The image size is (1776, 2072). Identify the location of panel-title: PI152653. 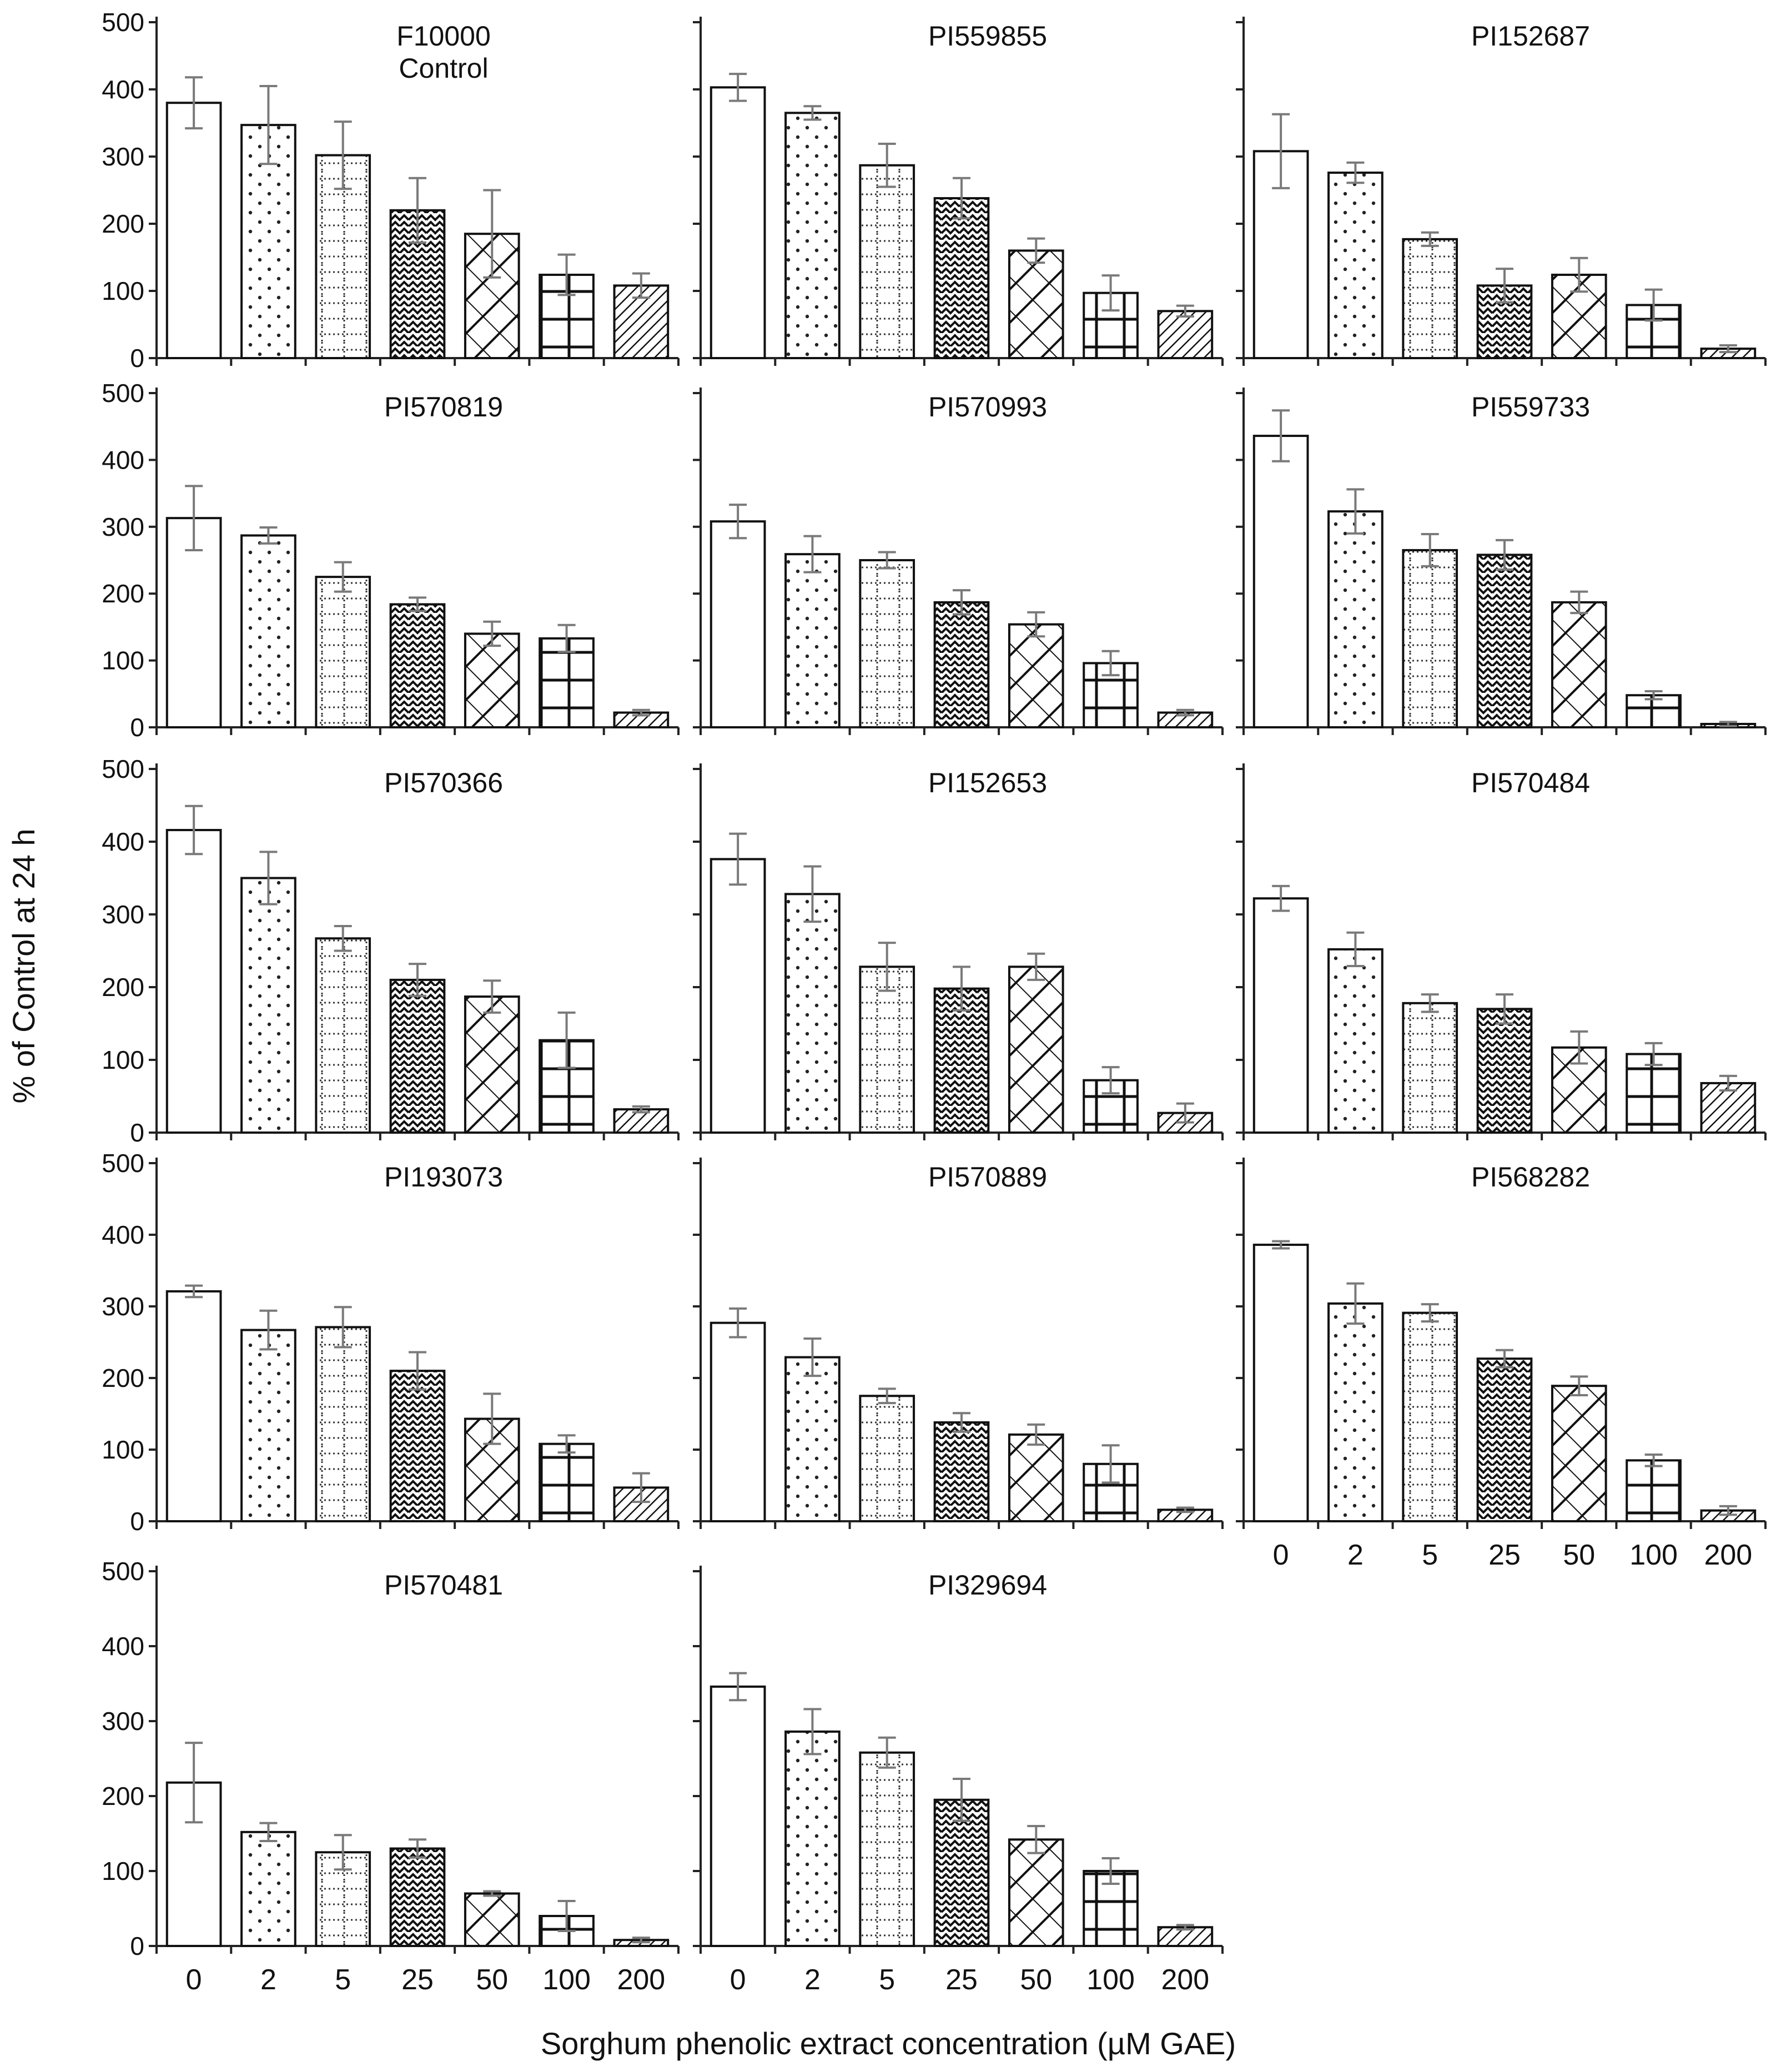
(987, 782).